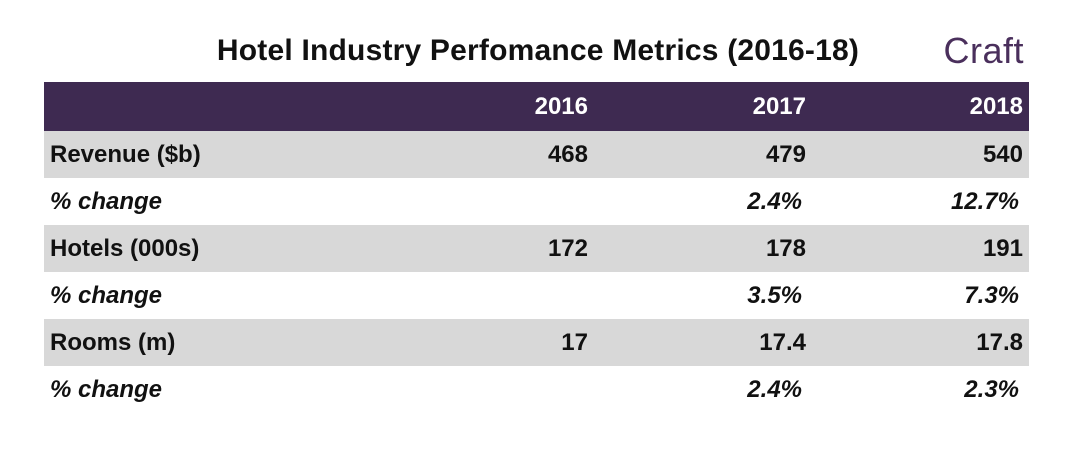 The height and width of the screenshot is (449, 1076). I want to click on table-cell: 7.3%, so click(991, 295).